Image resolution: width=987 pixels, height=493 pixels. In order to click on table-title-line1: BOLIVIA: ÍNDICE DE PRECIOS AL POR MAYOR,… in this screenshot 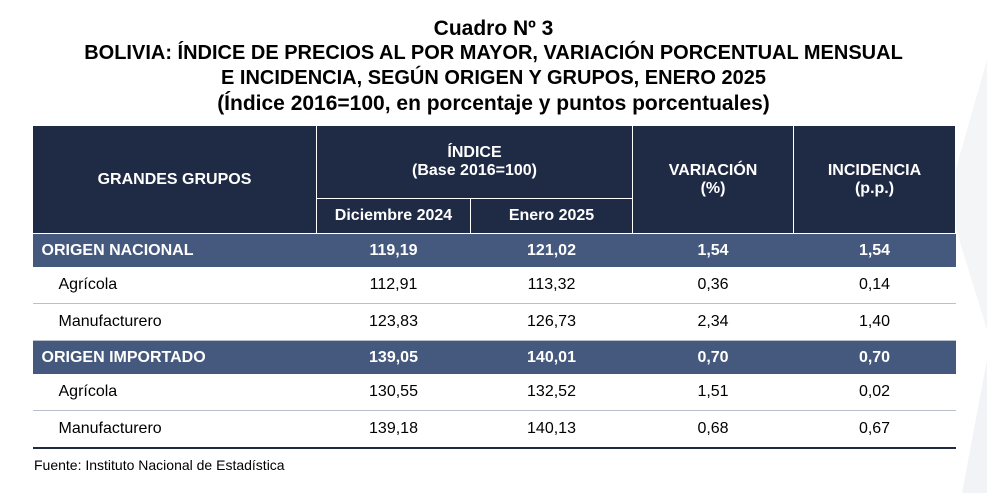, I will do `click(493, 53)`.